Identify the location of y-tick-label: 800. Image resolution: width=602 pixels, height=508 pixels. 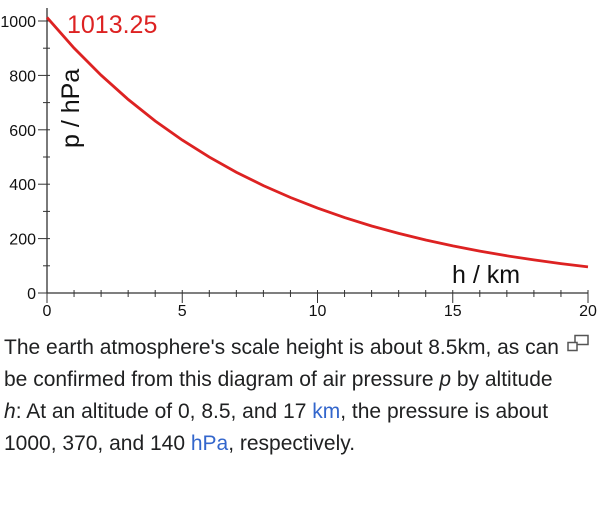
(22, 76).